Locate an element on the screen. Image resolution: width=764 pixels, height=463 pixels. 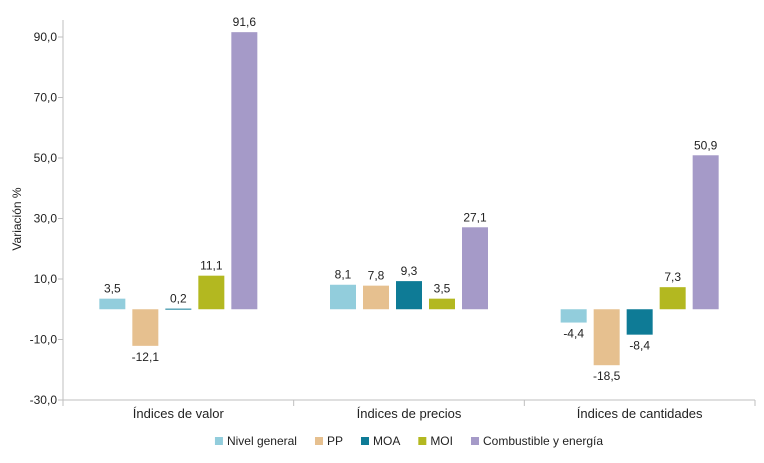
data-label: 7,3 is located at coordinates (672, 277).